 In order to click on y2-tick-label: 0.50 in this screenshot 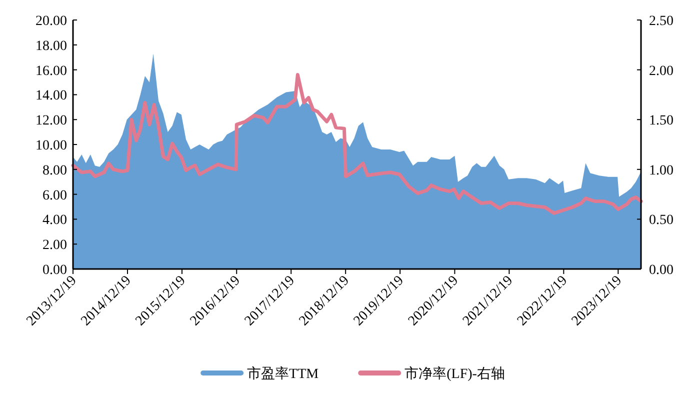, I will do `click(661, 220)`.